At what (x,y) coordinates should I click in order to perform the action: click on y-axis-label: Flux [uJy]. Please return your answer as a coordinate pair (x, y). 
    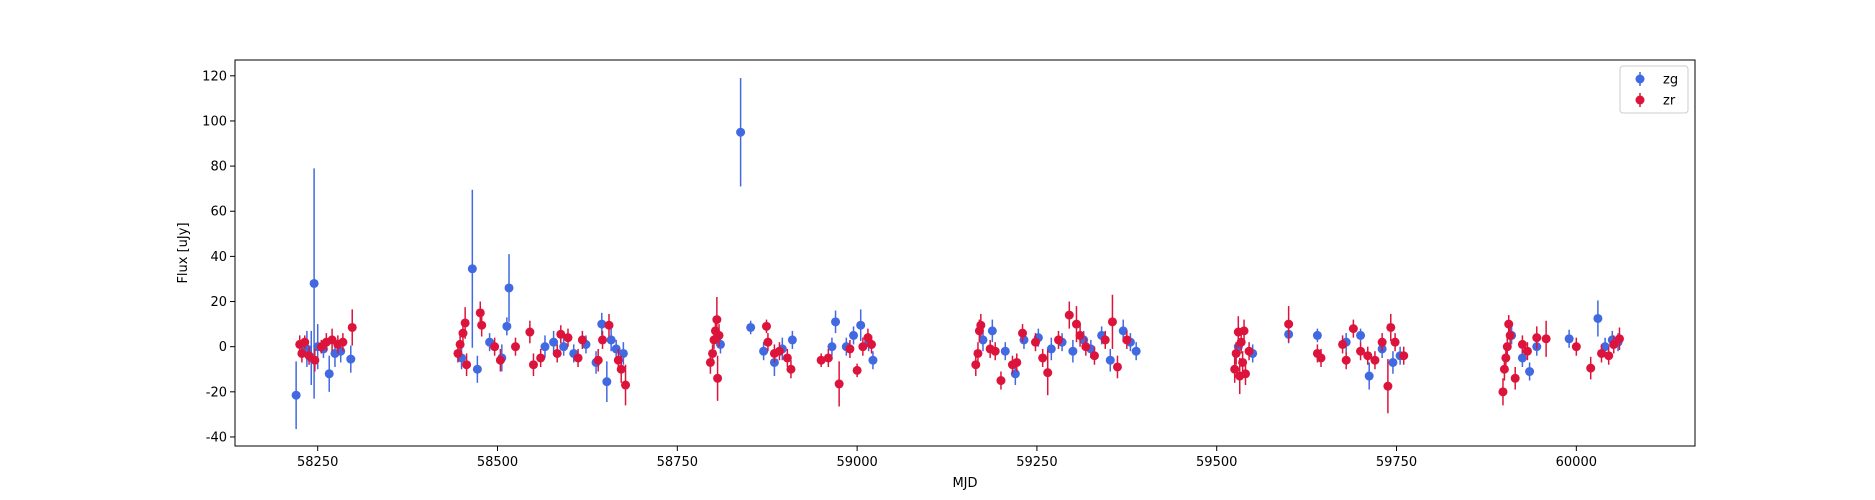
    Looking at the image, I should click on (183, 252).